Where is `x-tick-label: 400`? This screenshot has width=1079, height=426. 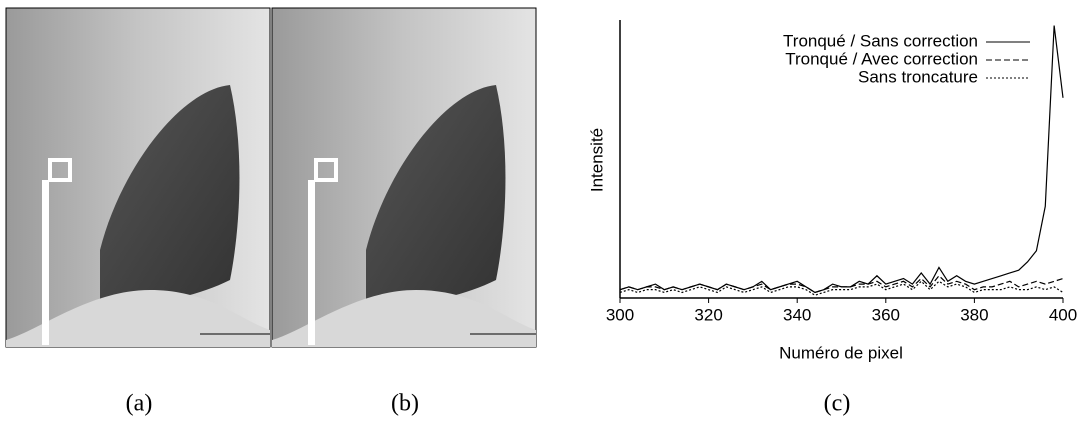 x-tick-label: 400 is located at coordinates (1063, 314).